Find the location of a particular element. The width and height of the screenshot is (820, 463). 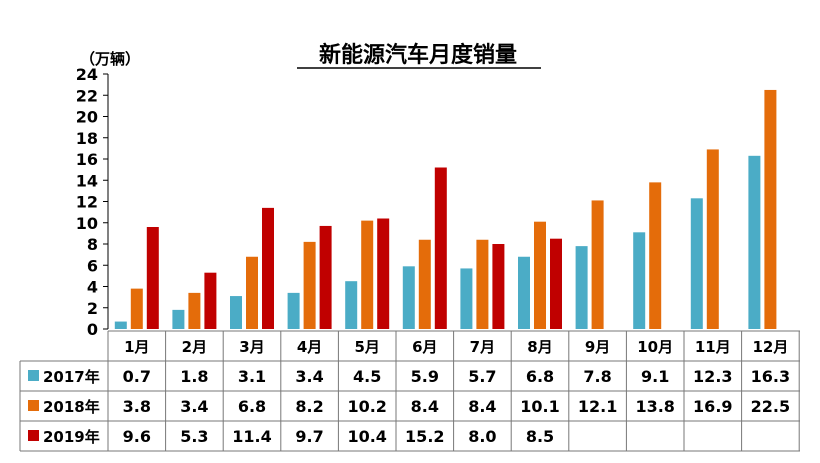

bar-2018年-10月 is located at coordinates (655, 255).